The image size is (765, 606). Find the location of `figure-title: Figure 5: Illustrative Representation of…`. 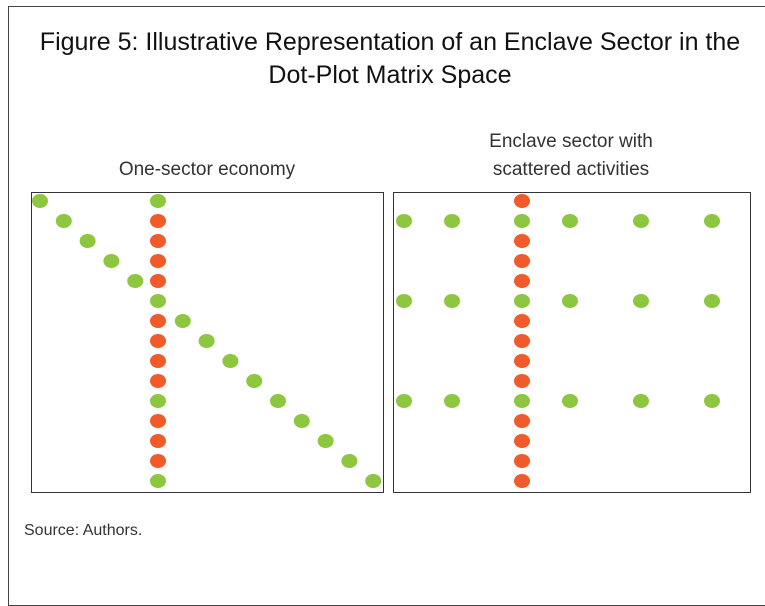

figure-title: Figure 5: Illustrative Representation of… is located at coordinates (390, 58).